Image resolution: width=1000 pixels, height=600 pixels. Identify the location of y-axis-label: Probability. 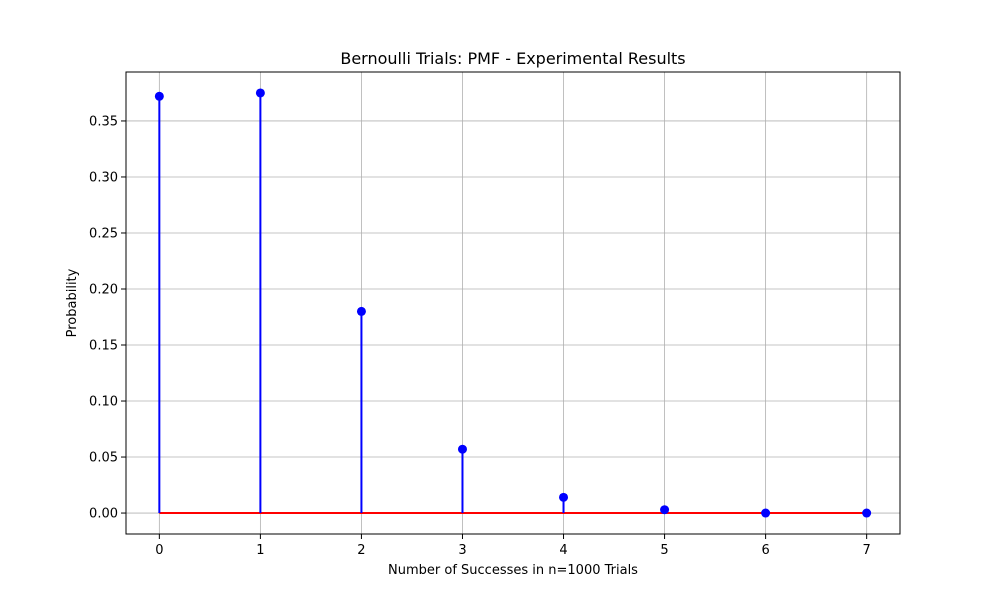
(72, 302).